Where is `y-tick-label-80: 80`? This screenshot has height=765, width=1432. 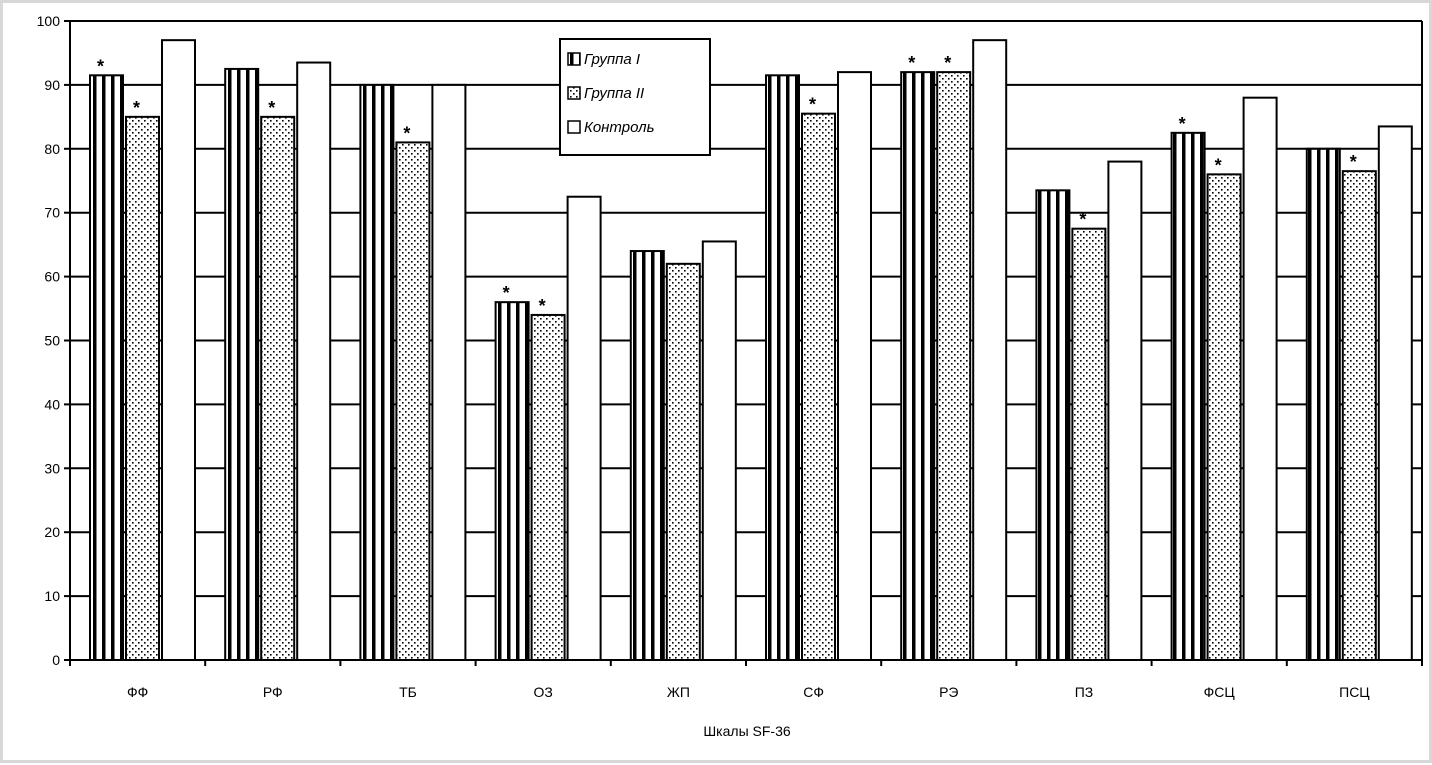 y-tick-label-80: 80 is located at coordinates (52, 149).